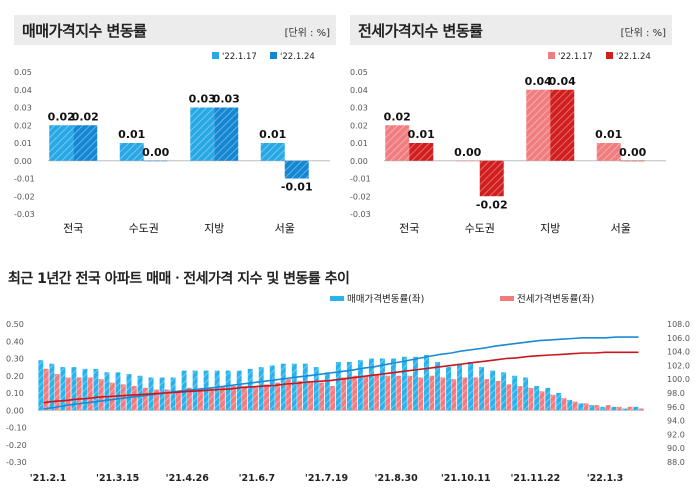 This screenshot has width=700, height=490. I want to click on sale-ytick: 0.00, so click(23, 161).